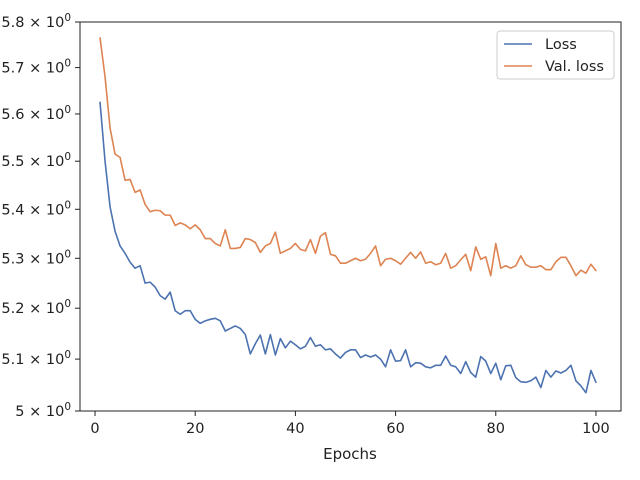  I want to click on y-tick-label: 5.7 × 100, so click(36, 67).